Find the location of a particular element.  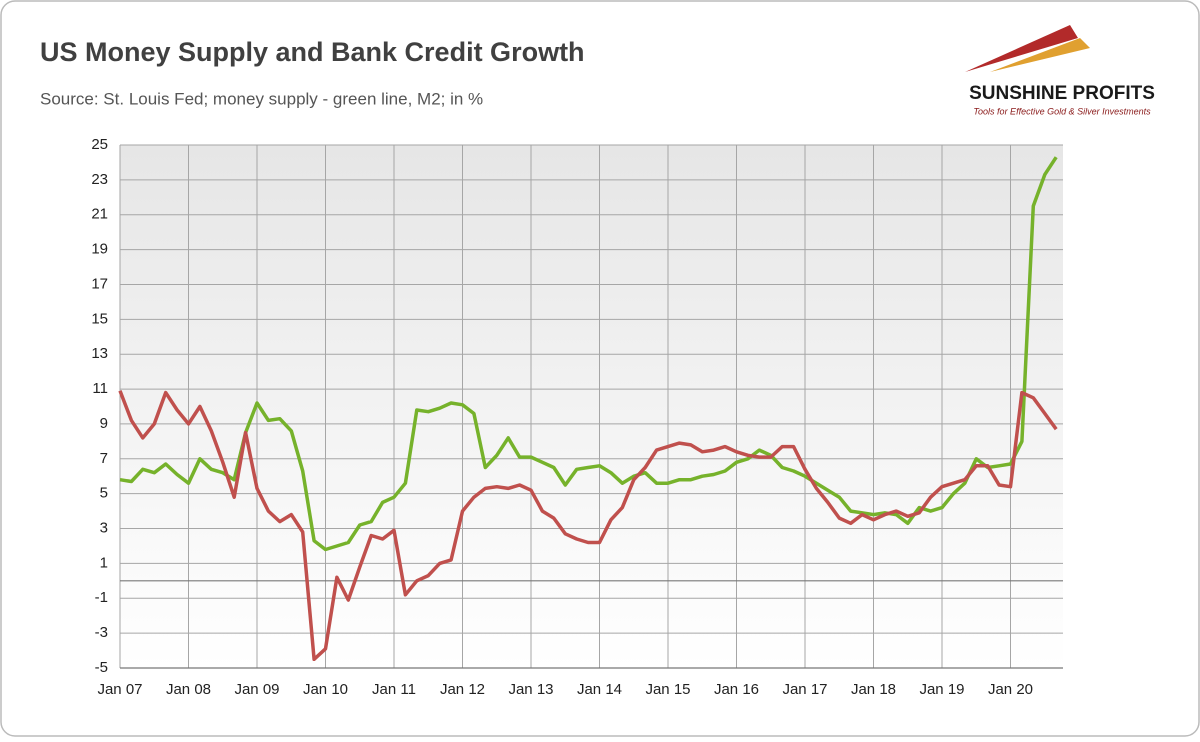

x-tick-label: Jan 20 is located at coordinates (1010, 689).